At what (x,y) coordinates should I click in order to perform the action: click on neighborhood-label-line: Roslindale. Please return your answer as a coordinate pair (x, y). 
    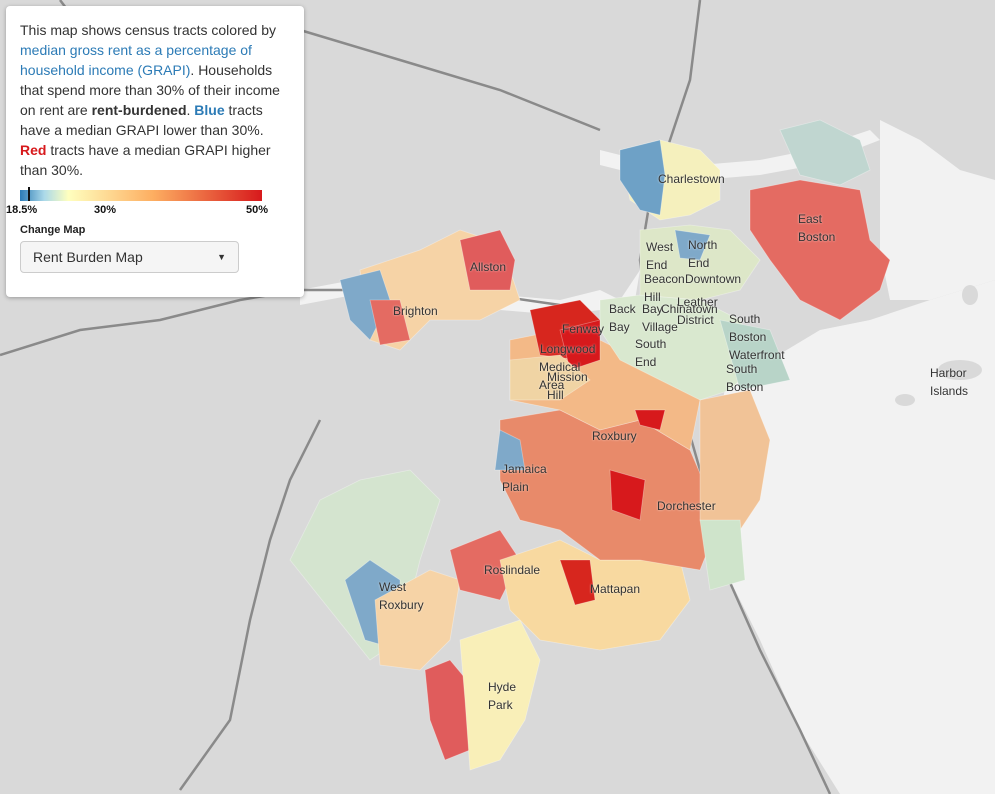
    Looking at the image, I should click on (512, 570).